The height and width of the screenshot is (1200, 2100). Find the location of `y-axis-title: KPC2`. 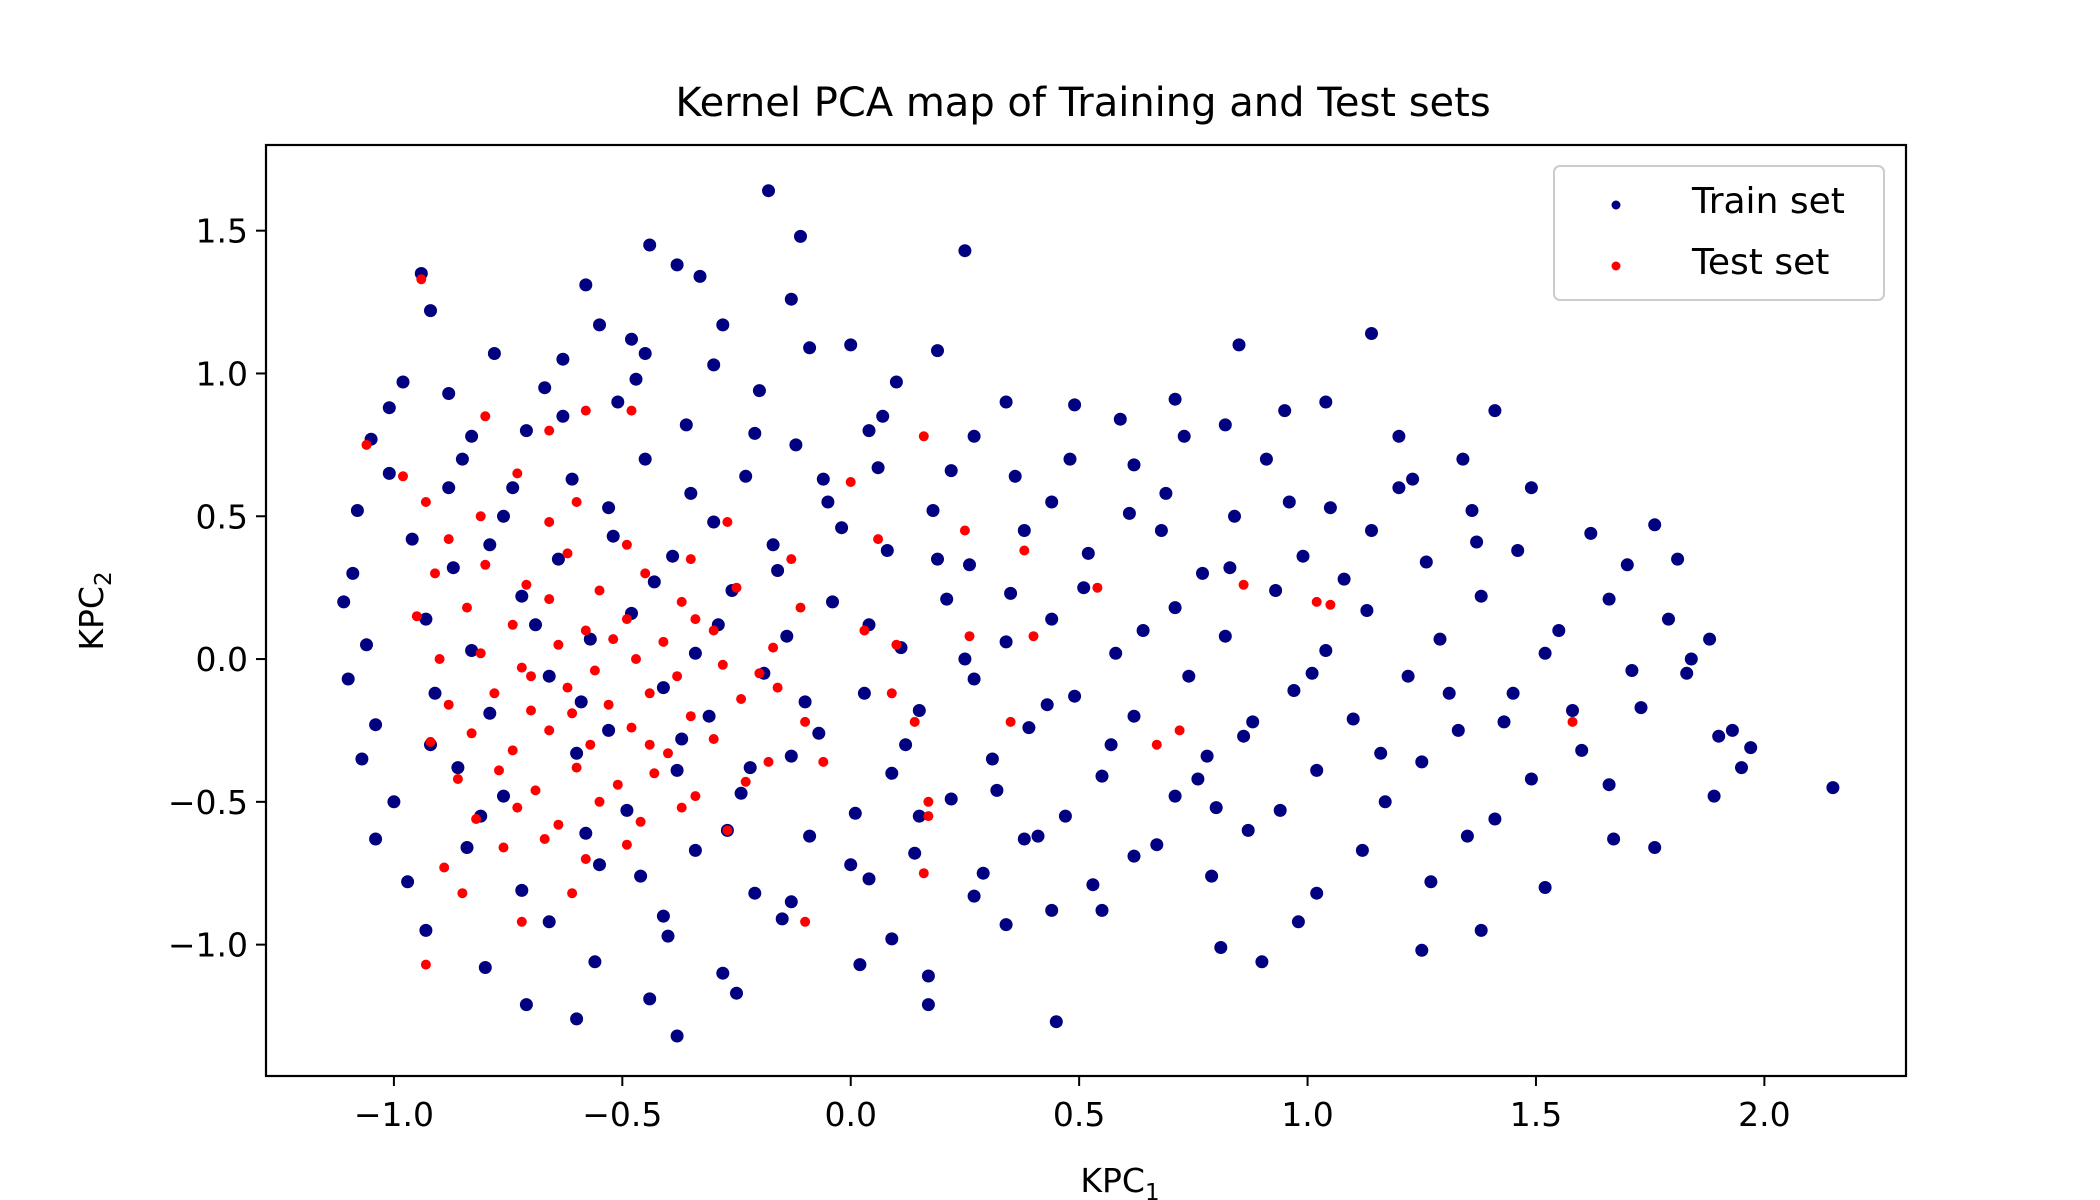

y-axis-title: KPC2 is located at coordinates (94, 610).